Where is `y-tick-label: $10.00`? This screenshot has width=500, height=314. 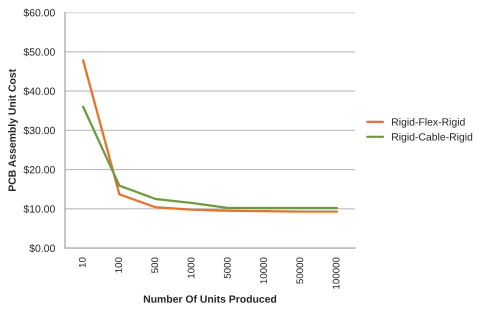
y-tick-label: $10.00 is located at coordinates (39, 209).